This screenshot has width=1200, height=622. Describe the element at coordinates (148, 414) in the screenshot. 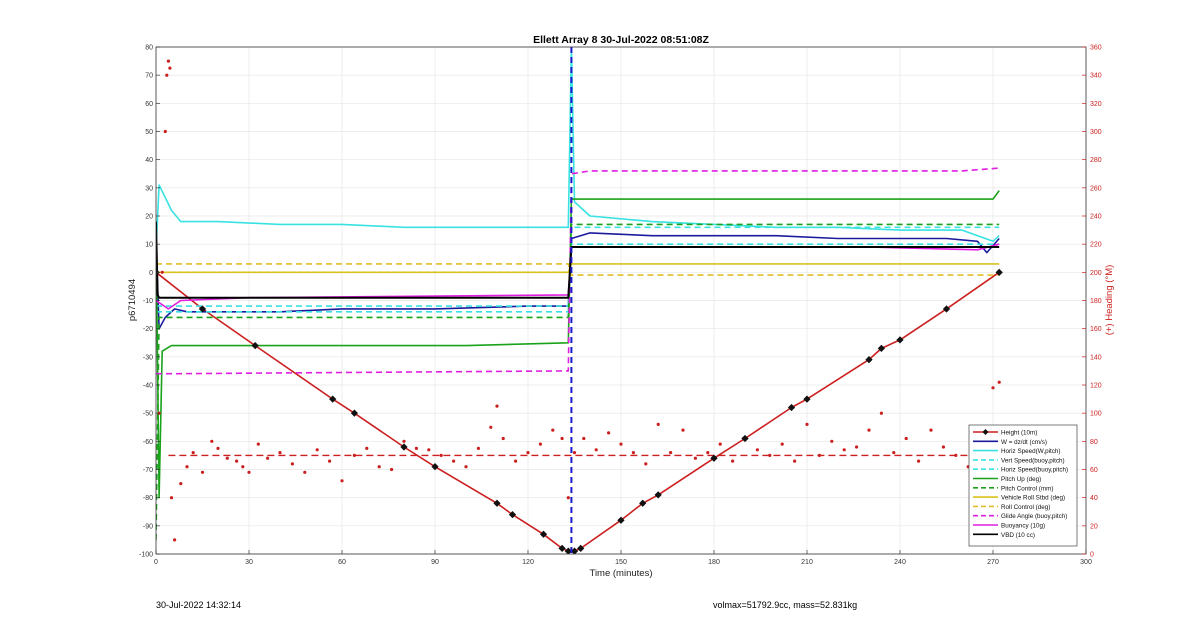

I see `y-tick-label-left: -50` at that location.